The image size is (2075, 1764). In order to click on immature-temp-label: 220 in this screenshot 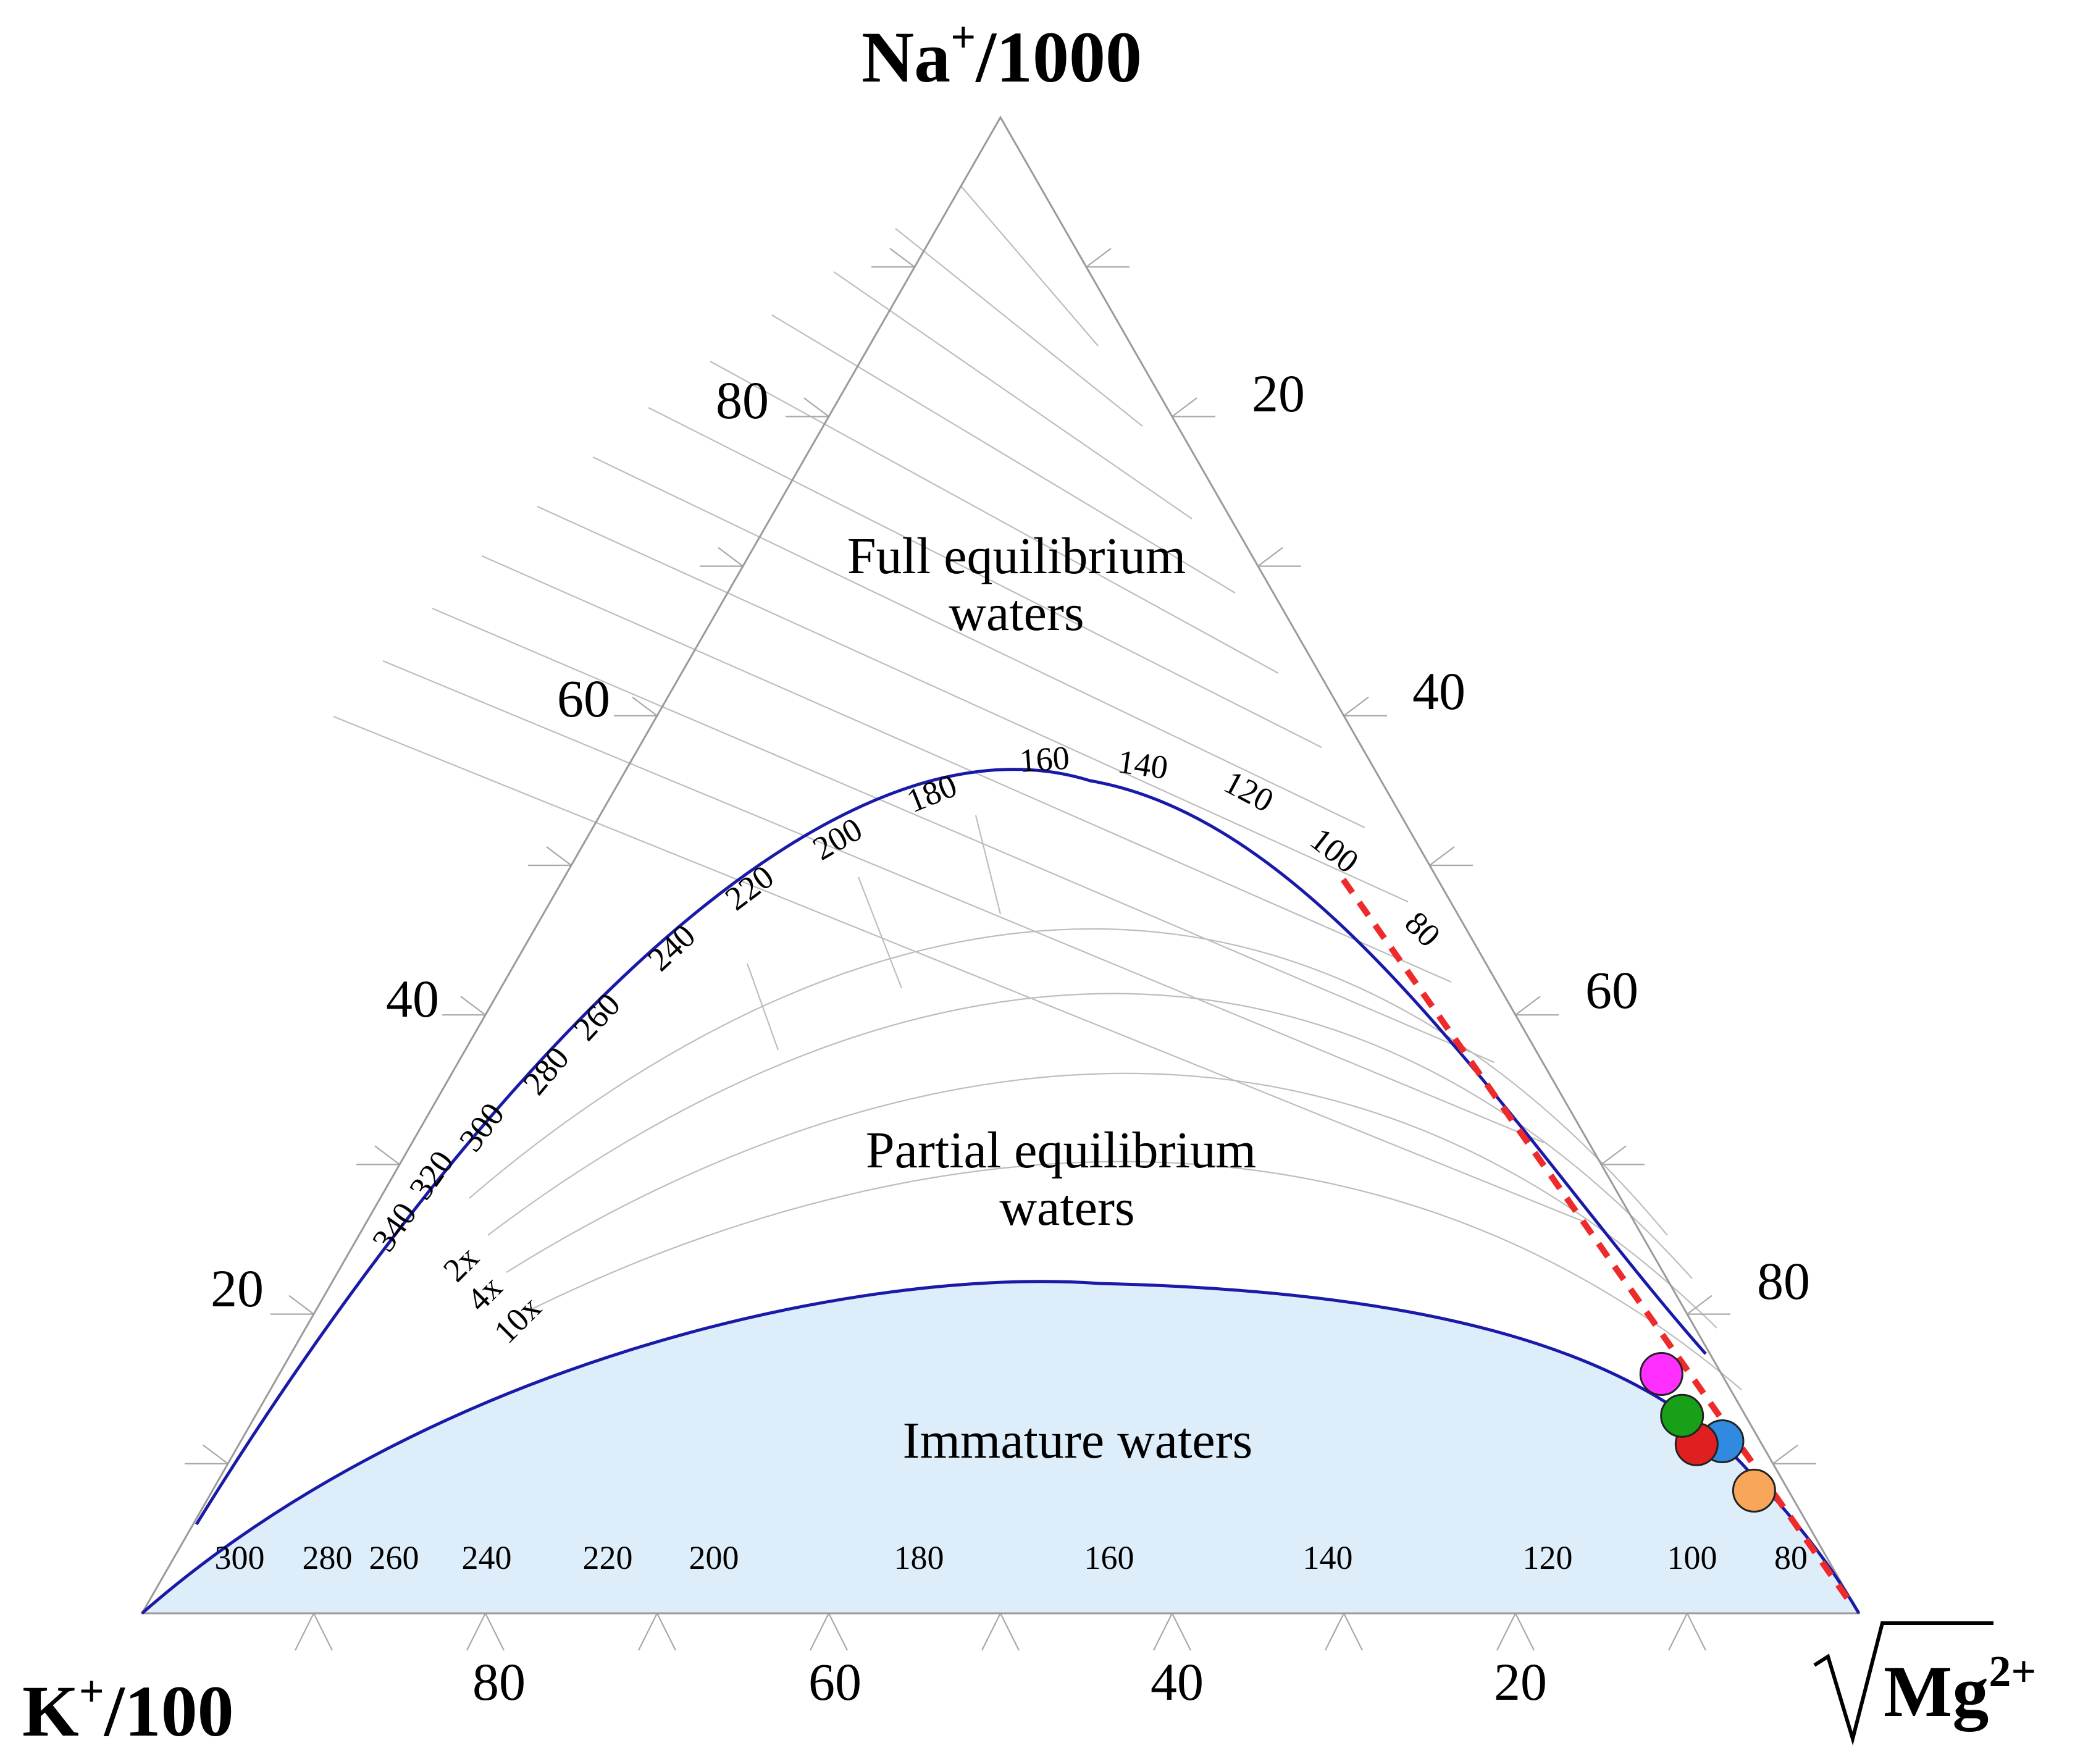, I will do `click(608, 1557)`.